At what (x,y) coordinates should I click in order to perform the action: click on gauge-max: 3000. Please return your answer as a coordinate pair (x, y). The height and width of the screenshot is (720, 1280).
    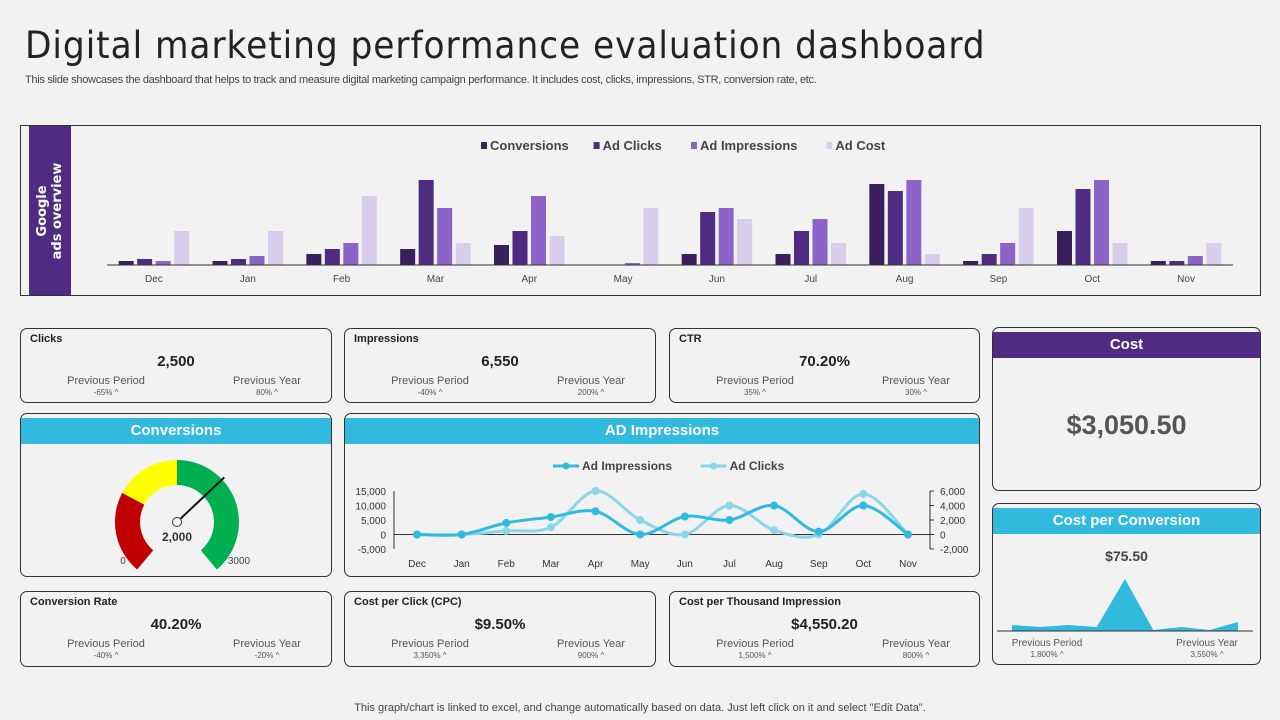
    Looking at the image, I should click on (239, 561).